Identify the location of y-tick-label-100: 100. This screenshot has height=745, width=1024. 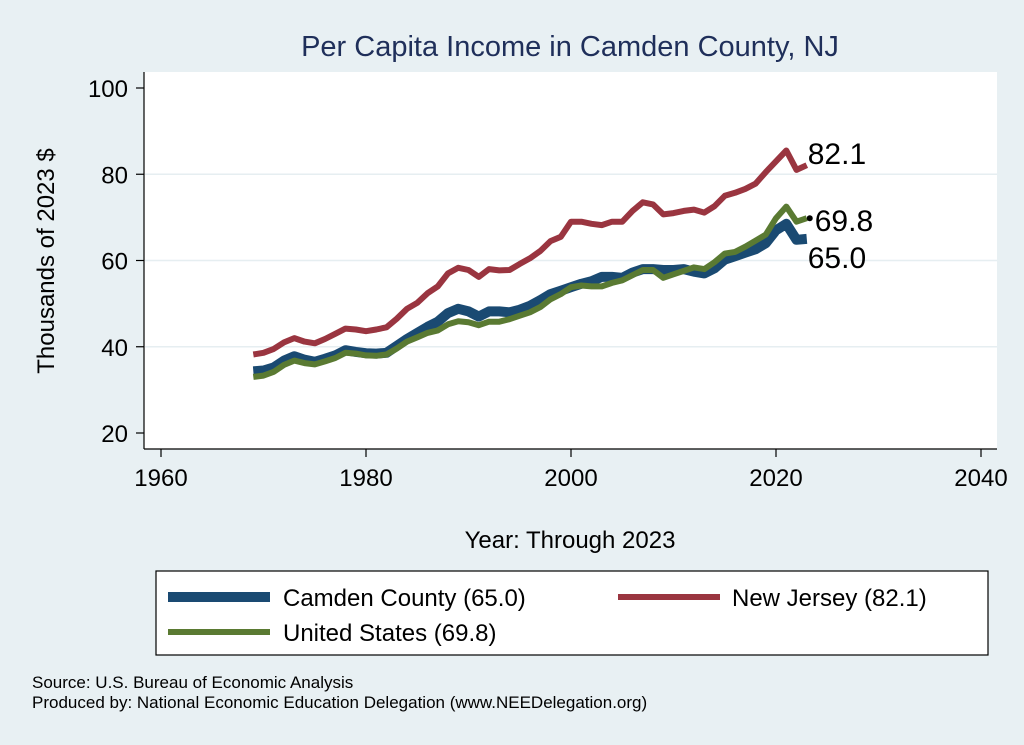
(108, 89).